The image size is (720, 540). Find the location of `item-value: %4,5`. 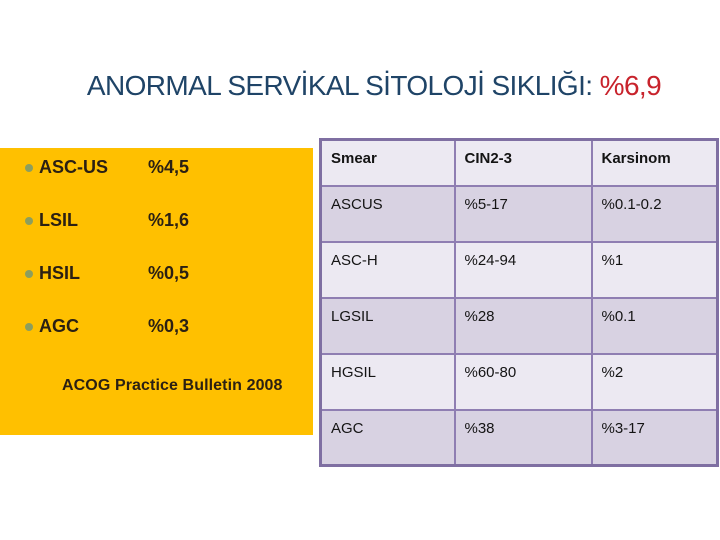

item-value: %4,5 is located at coordinates (169, 167).